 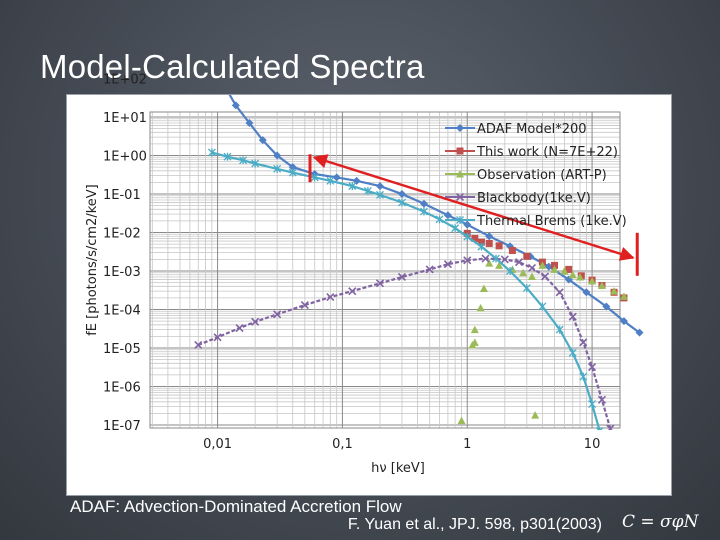 What do you see at coordinates (474, 524) in the screenshot?
I see `footer-citation: F. Yuan et al., JPJ. 598, p301(2003)` at bounding box center [474, 524].